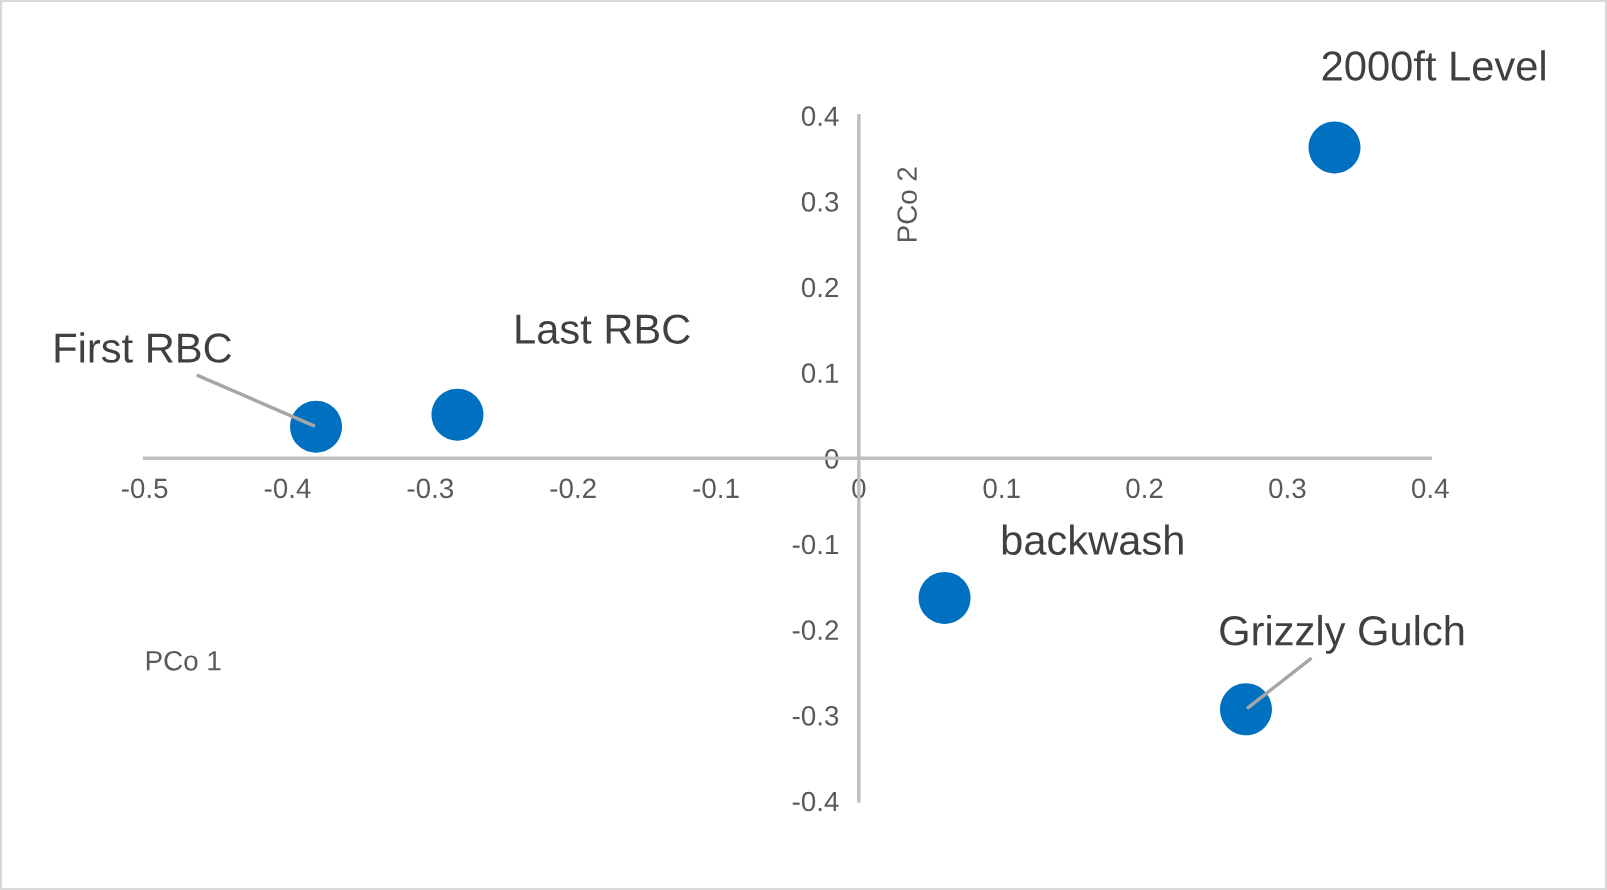  What do you see at coordinates (430, 488) in the screenshot?
I see `x-tick-label: -0.3` at bounding box center [430, 488].